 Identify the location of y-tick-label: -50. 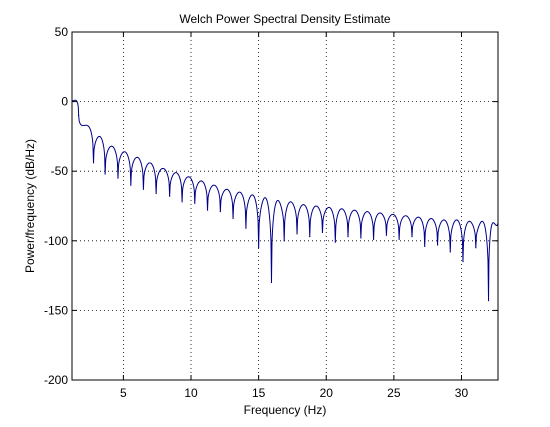
(60, 171).